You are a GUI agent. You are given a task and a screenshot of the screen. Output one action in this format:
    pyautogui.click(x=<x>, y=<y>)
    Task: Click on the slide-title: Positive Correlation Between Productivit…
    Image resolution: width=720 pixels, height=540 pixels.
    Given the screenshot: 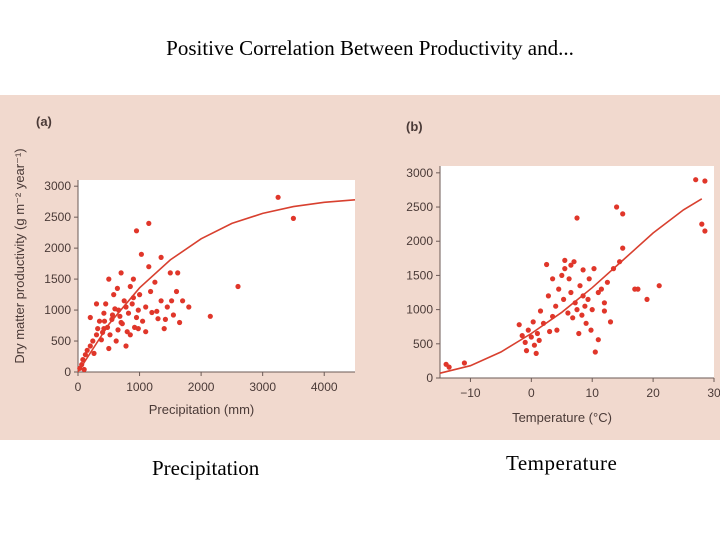 What is the action you would take?
    pyautogui.click(x=370, y=48)
    